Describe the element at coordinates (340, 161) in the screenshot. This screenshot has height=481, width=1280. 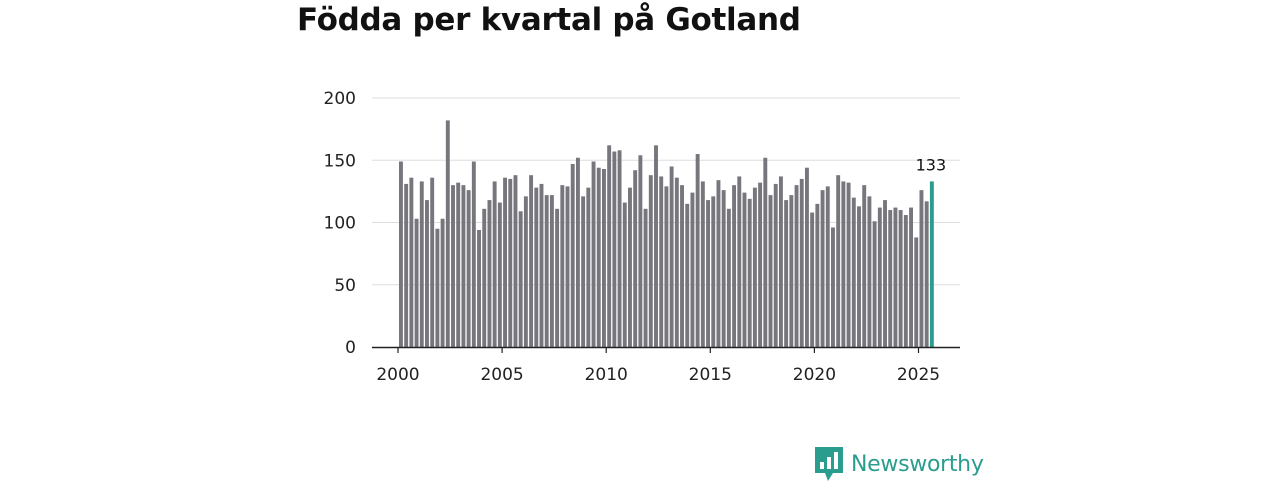
I see `y-tick-label: 150` at that location.